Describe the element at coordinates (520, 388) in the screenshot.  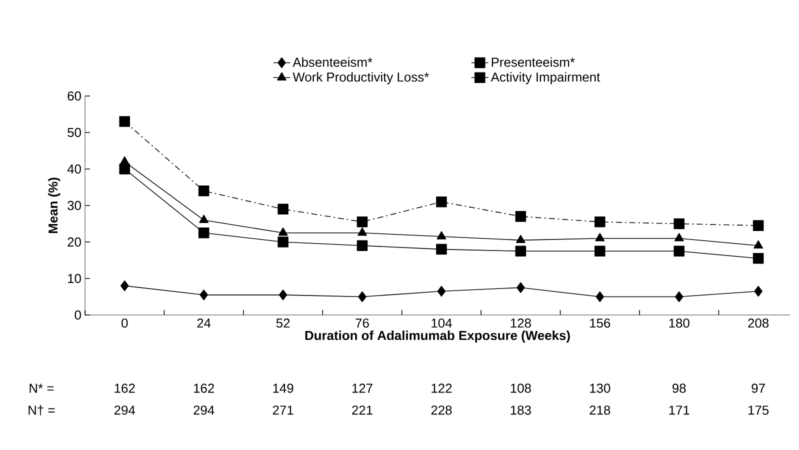
I see `text: 108` at that location.